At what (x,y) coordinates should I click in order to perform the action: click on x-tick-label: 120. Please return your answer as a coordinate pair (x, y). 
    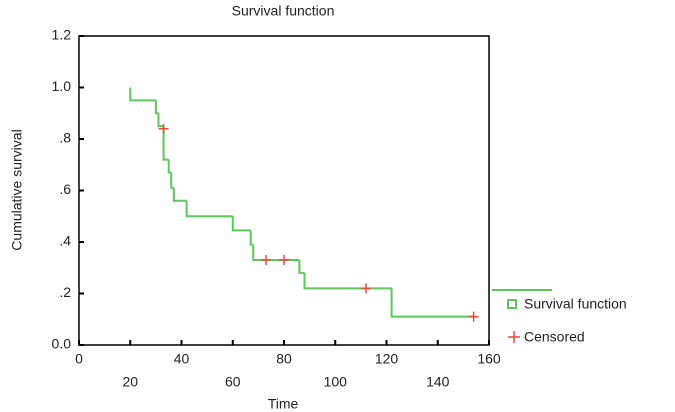
    Looking at the image, I should click on (387, 359).